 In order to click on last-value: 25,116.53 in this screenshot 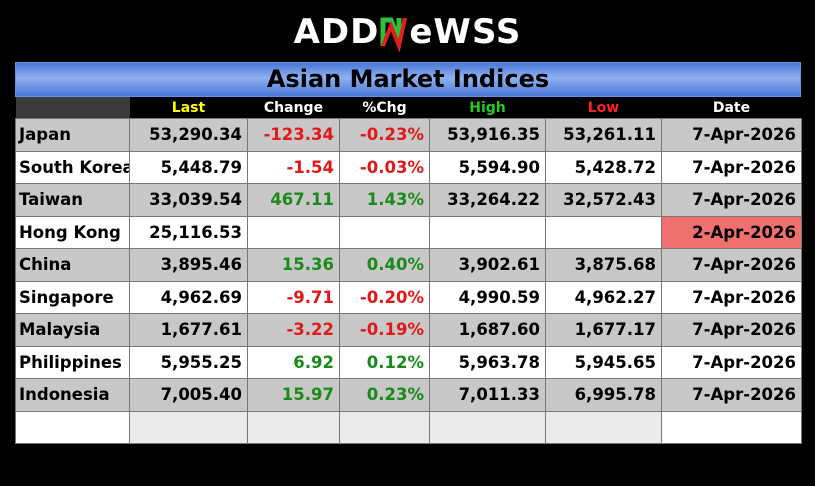, I will do `click(188, 232)`.